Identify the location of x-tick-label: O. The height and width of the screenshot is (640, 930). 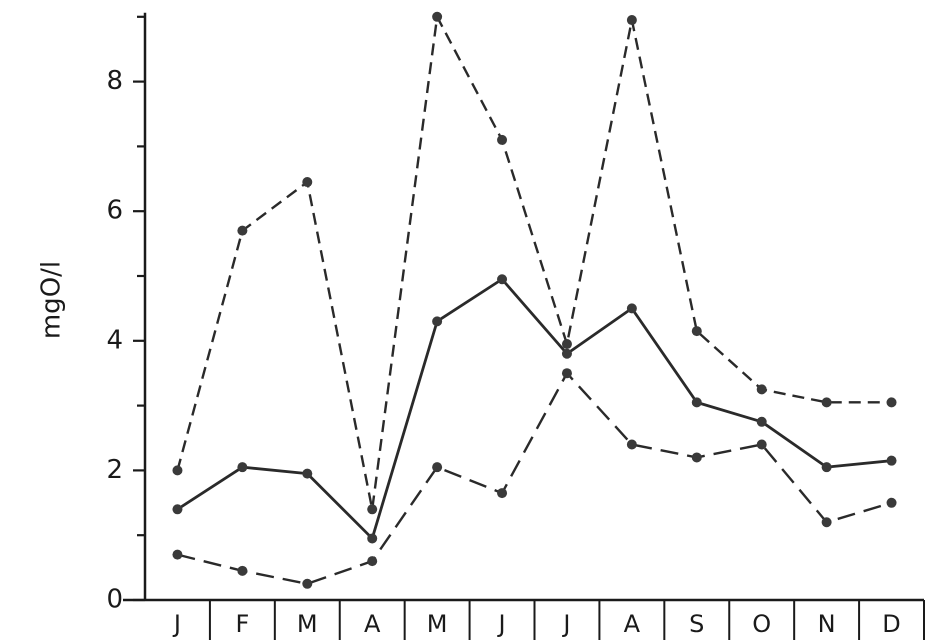
(761, 624).